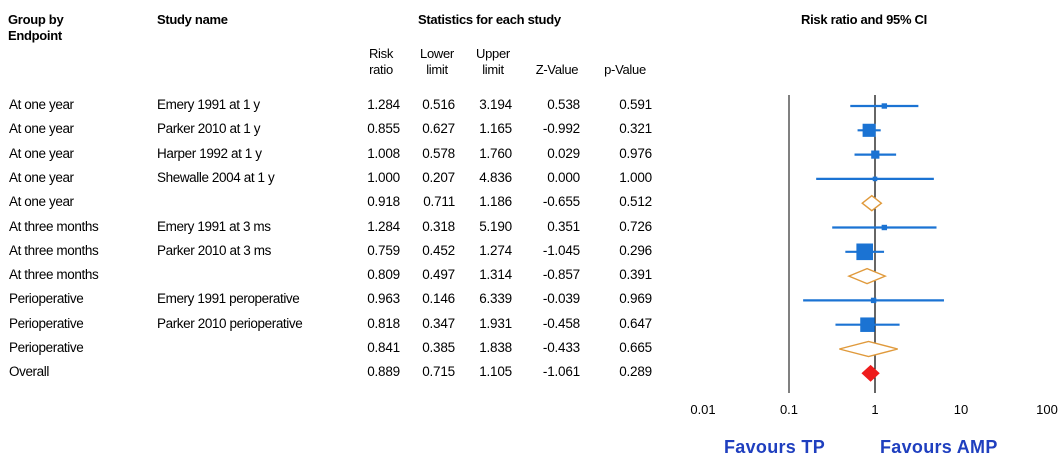  What do you see at coordinates (493, 53) in the screenshot?
I see `upper-subheader-line1: Upper` at bounding box center [493, 53].